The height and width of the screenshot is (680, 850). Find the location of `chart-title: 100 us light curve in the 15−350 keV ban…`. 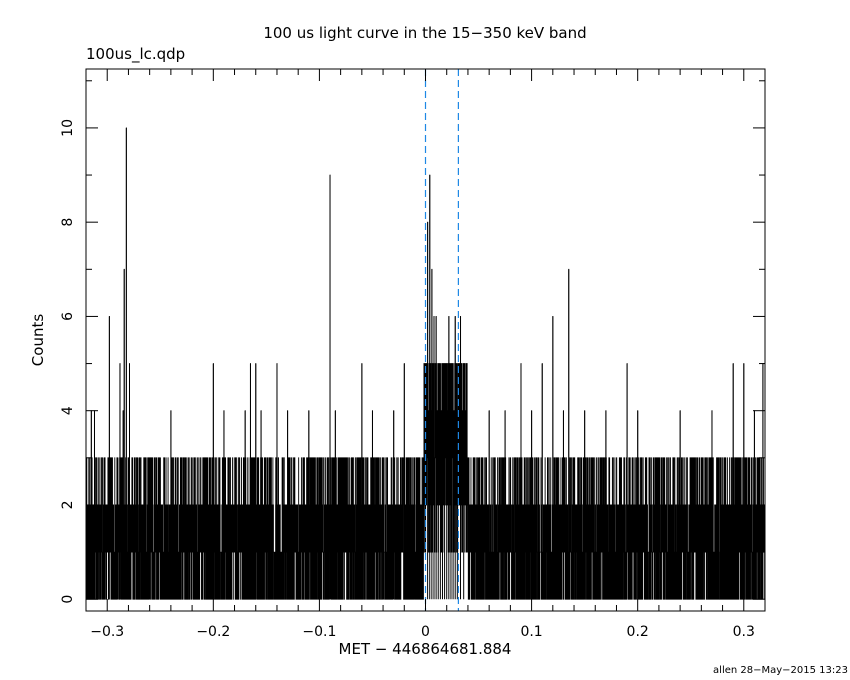

chart-title: 100 us light curve in the 15−350 keV ban… is located at coordinates (424, 33).